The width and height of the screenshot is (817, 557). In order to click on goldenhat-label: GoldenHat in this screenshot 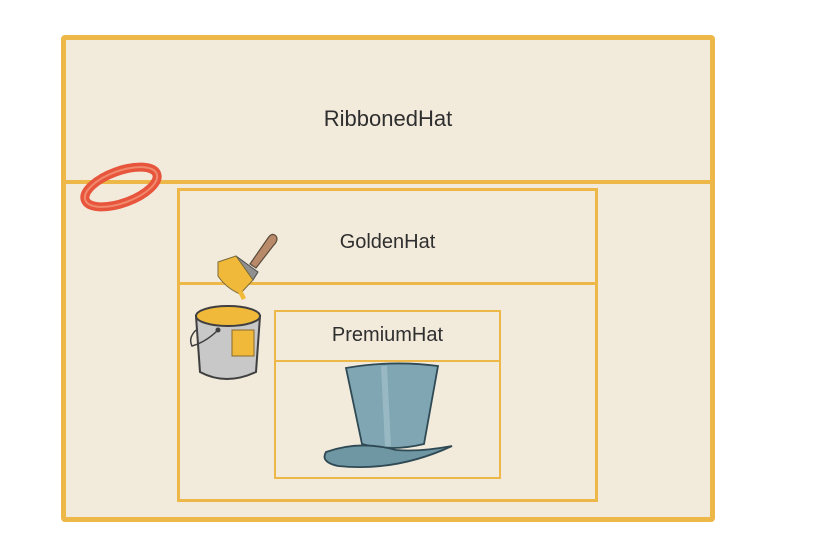, I will do `click(387, 242)`.